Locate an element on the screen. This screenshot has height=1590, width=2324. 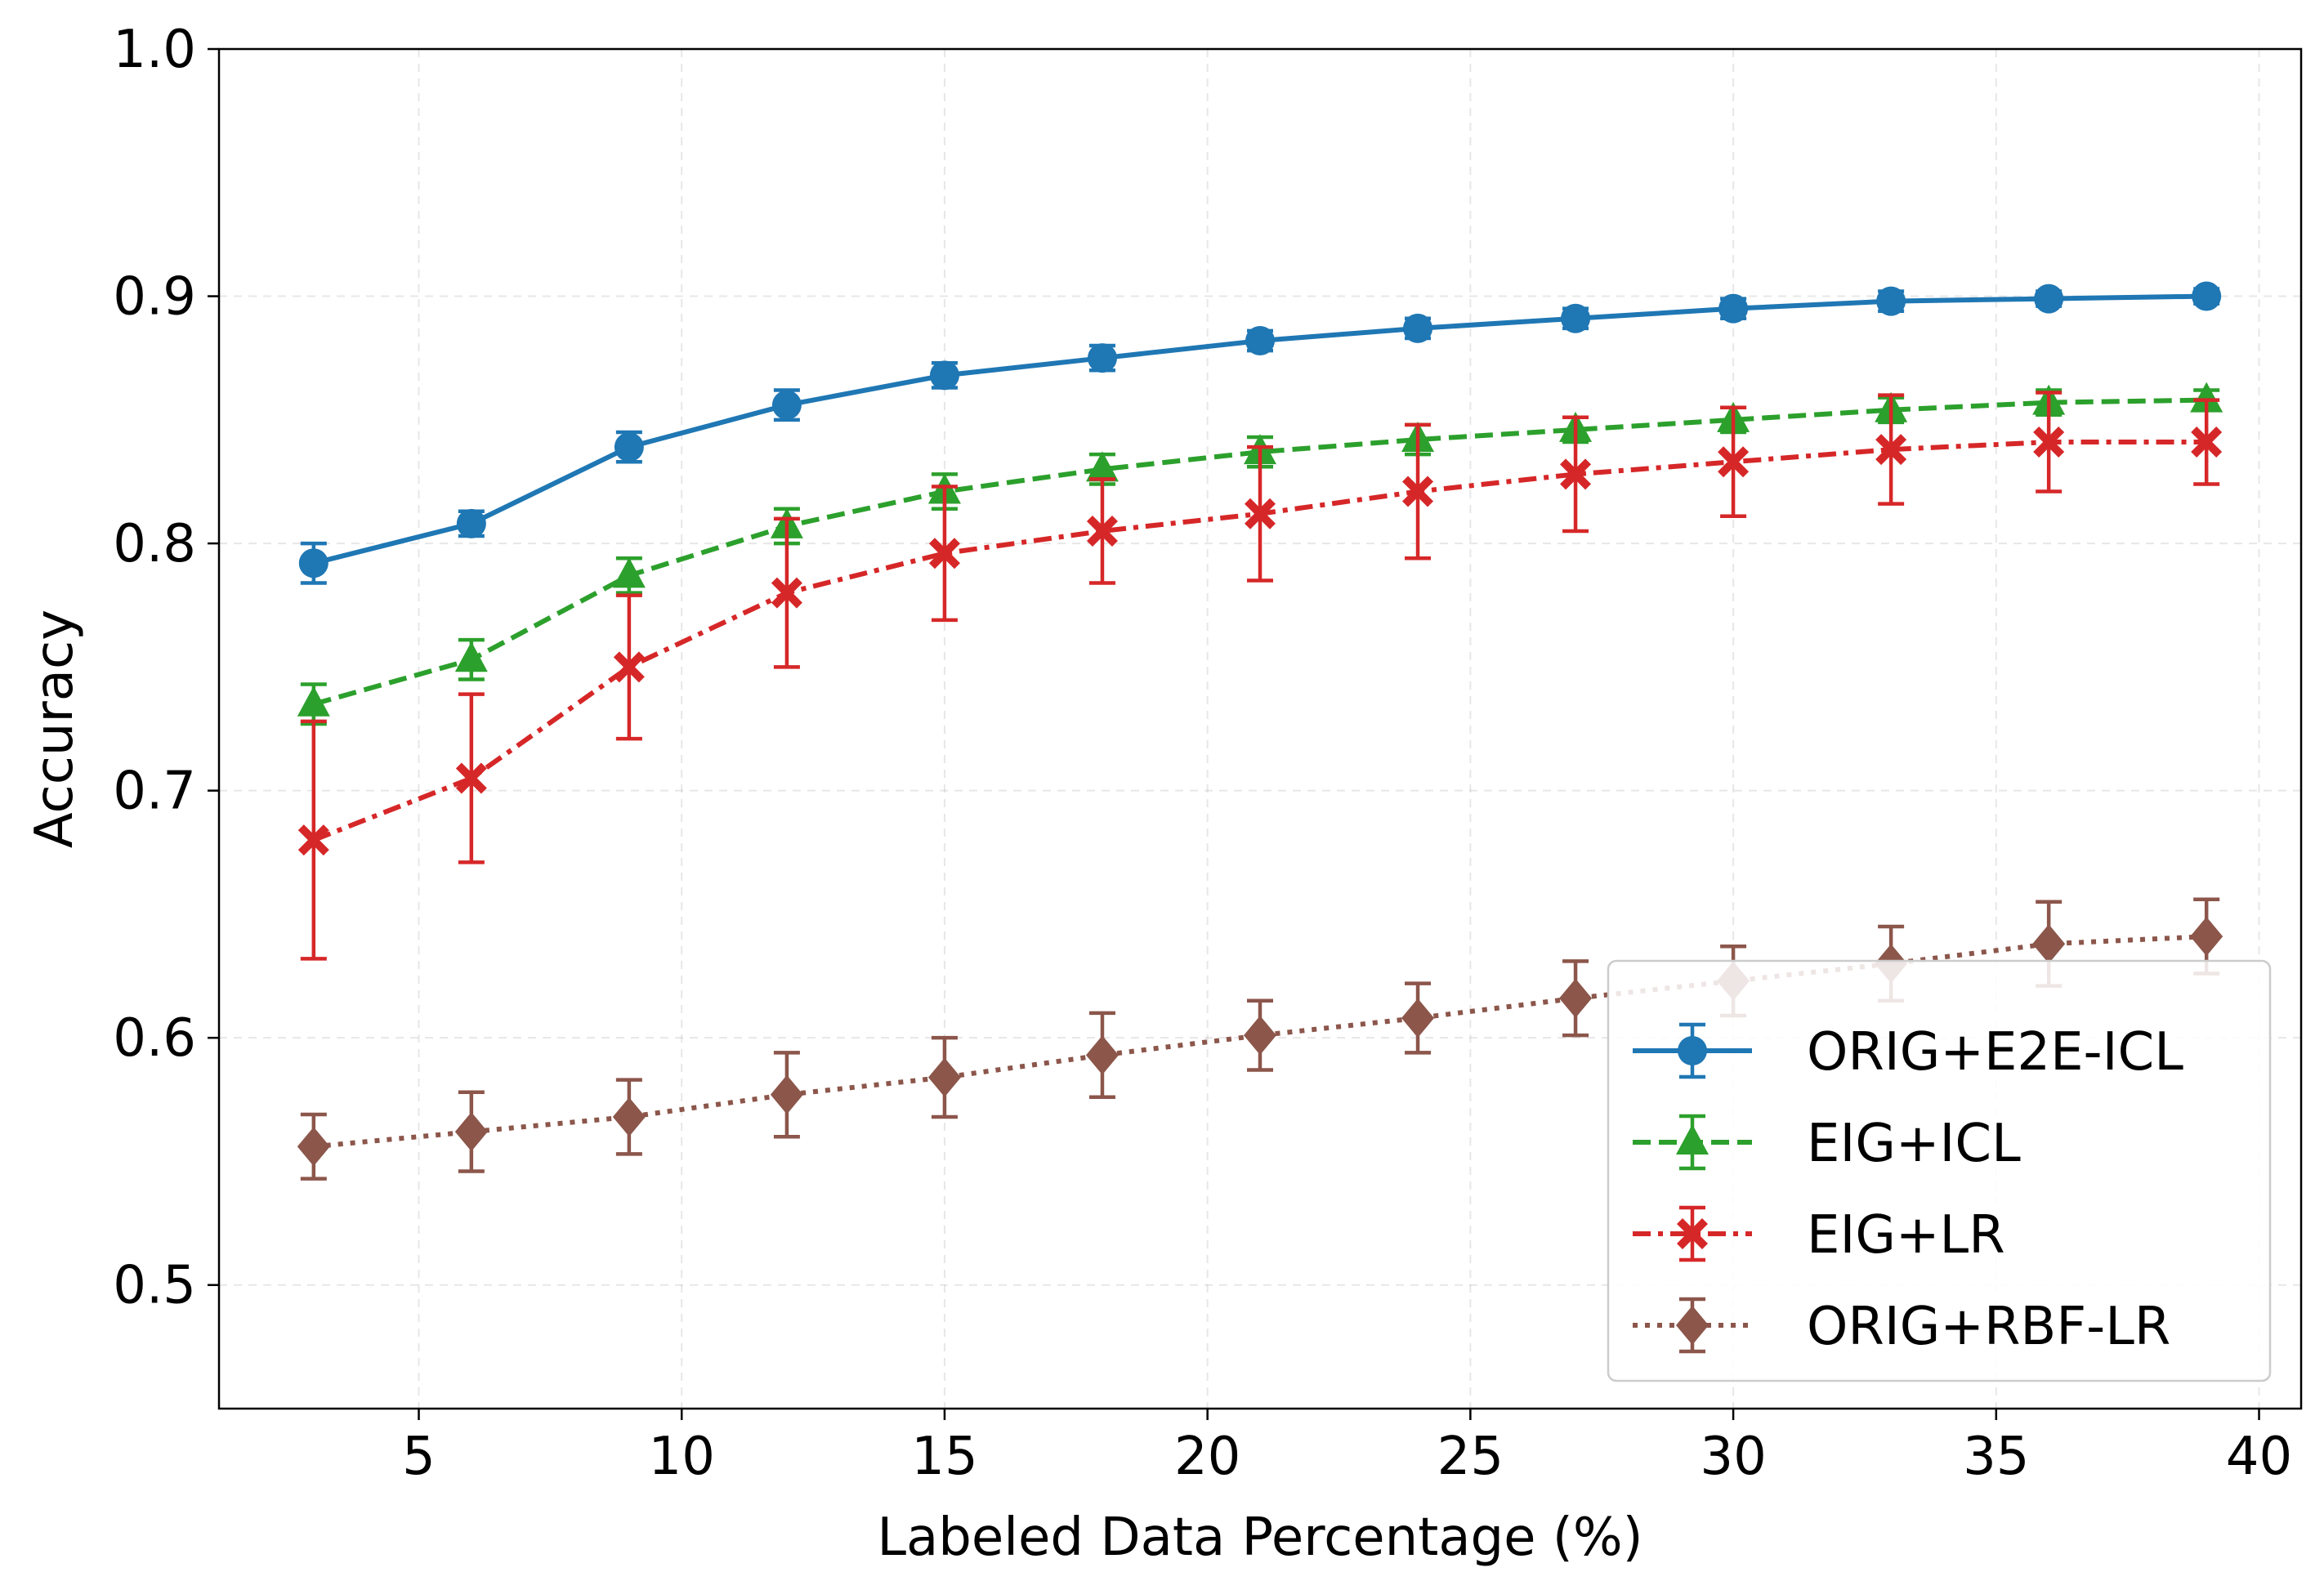
y-tick-label: 0.7 is located at coordinates (154, 792).